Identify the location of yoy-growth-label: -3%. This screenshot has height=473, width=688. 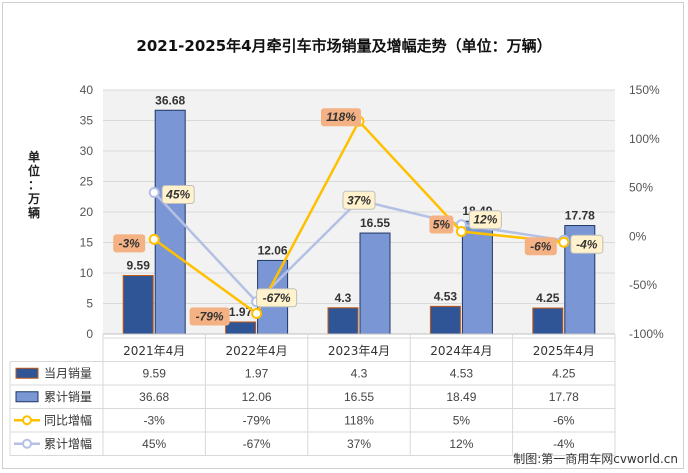
(130, 243).